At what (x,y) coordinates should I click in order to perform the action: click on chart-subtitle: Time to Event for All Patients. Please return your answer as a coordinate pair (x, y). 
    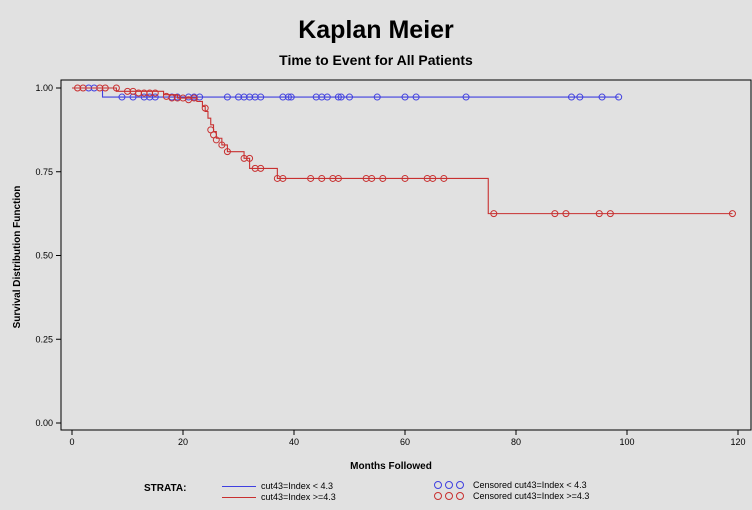
    Looking at the image, I should click on (376, 60).